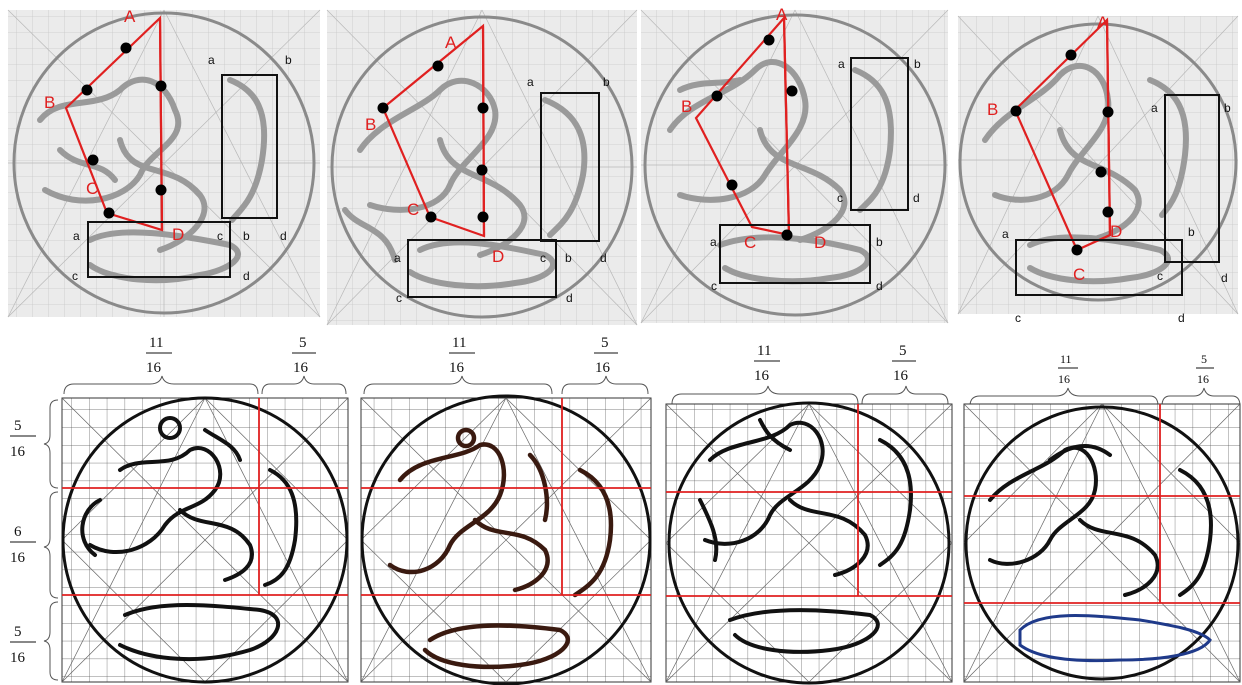  What do you see at coordinates (18, 558) in the screenshot?
I see `v2-denominator: 16` at bounding box center [18, 558].